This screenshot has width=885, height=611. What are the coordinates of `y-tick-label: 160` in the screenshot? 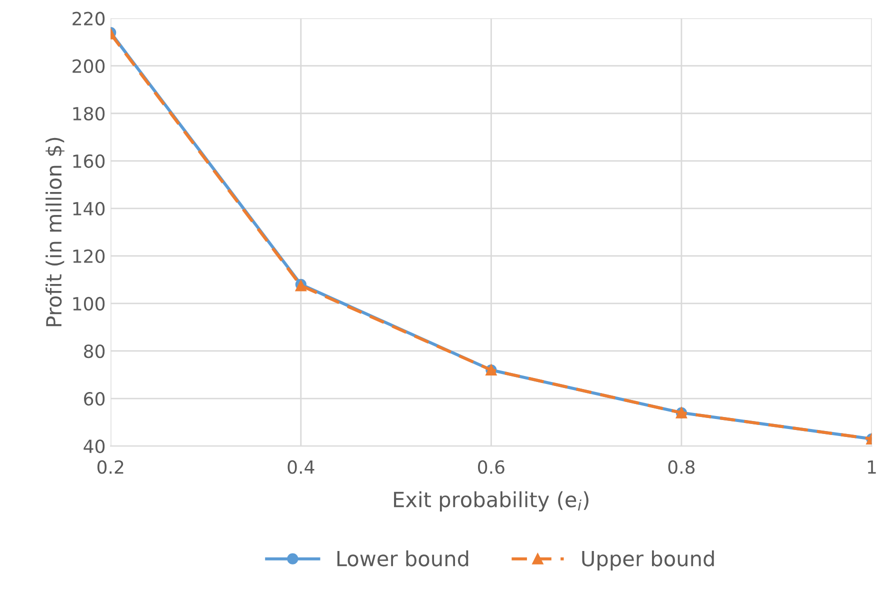 It's located at (89, 161).